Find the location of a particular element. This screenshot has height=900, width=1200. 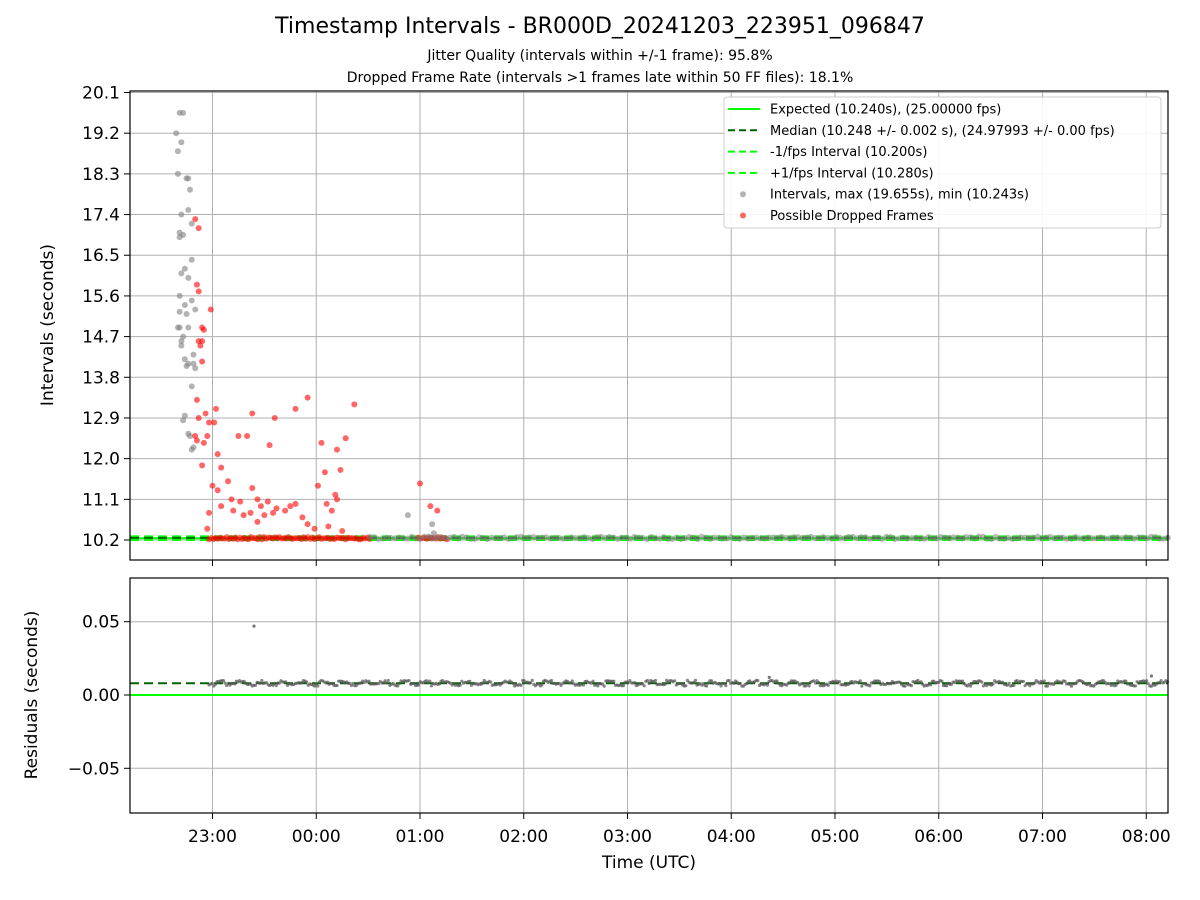

y-tick-label: 12.9 is located at coordinates (101, 419).